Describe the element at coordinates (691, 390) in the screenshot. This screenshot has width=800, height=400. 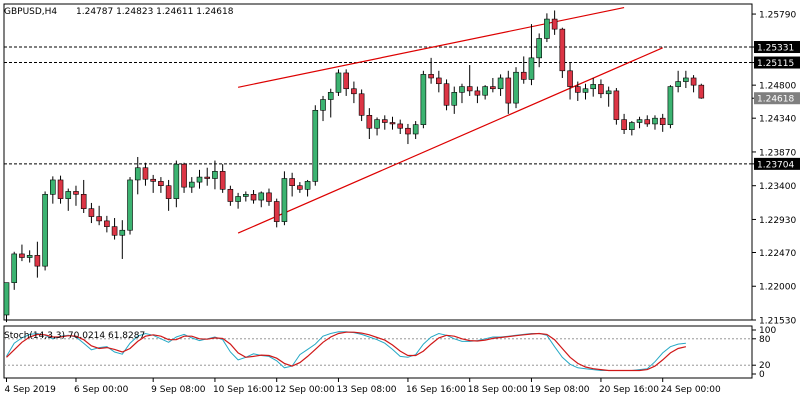
I see `time-tick-label: 24 Sep 00:00` at that location.